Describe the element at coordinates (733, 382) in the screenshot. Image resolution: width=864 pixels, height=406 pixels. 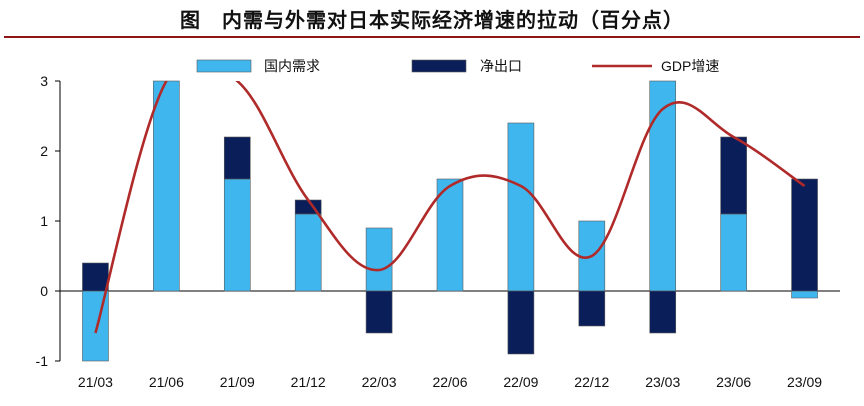
I see `x-tick-label: 23/06` at that location.